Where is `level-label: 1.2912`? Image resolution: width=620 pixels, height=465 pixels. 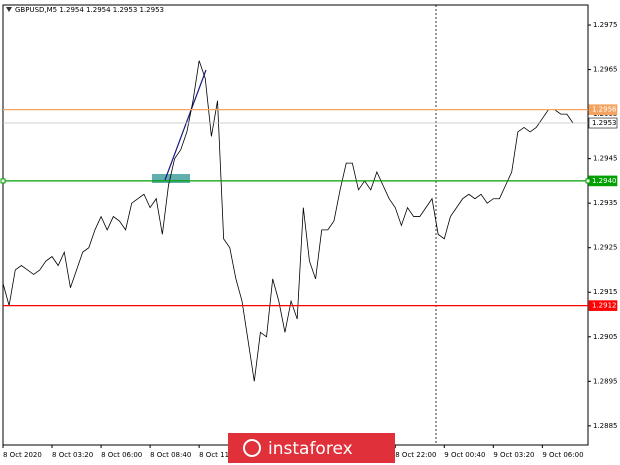
level-label: 1.2912 is located at coordinates (604, 306).